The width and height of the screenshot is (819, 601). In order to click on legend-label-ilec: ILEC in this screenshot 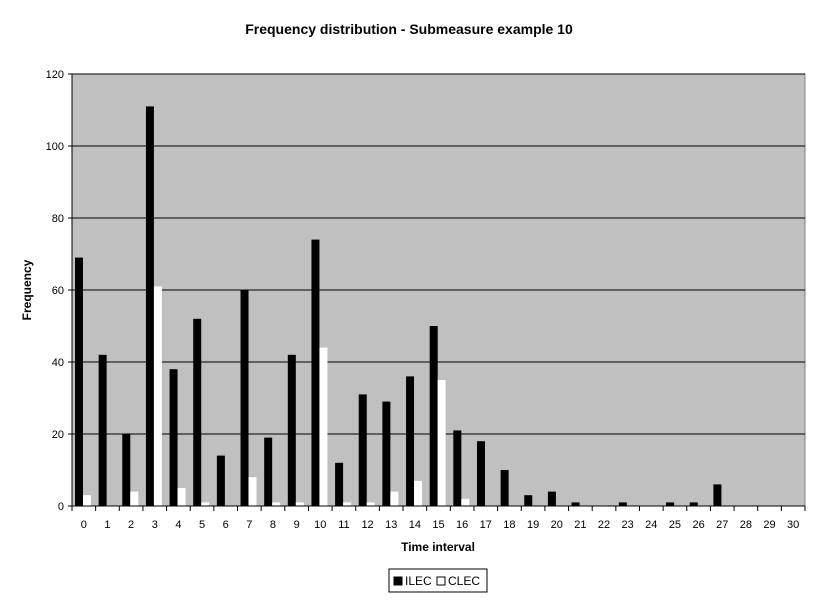, I will do `click(418, 581)`.